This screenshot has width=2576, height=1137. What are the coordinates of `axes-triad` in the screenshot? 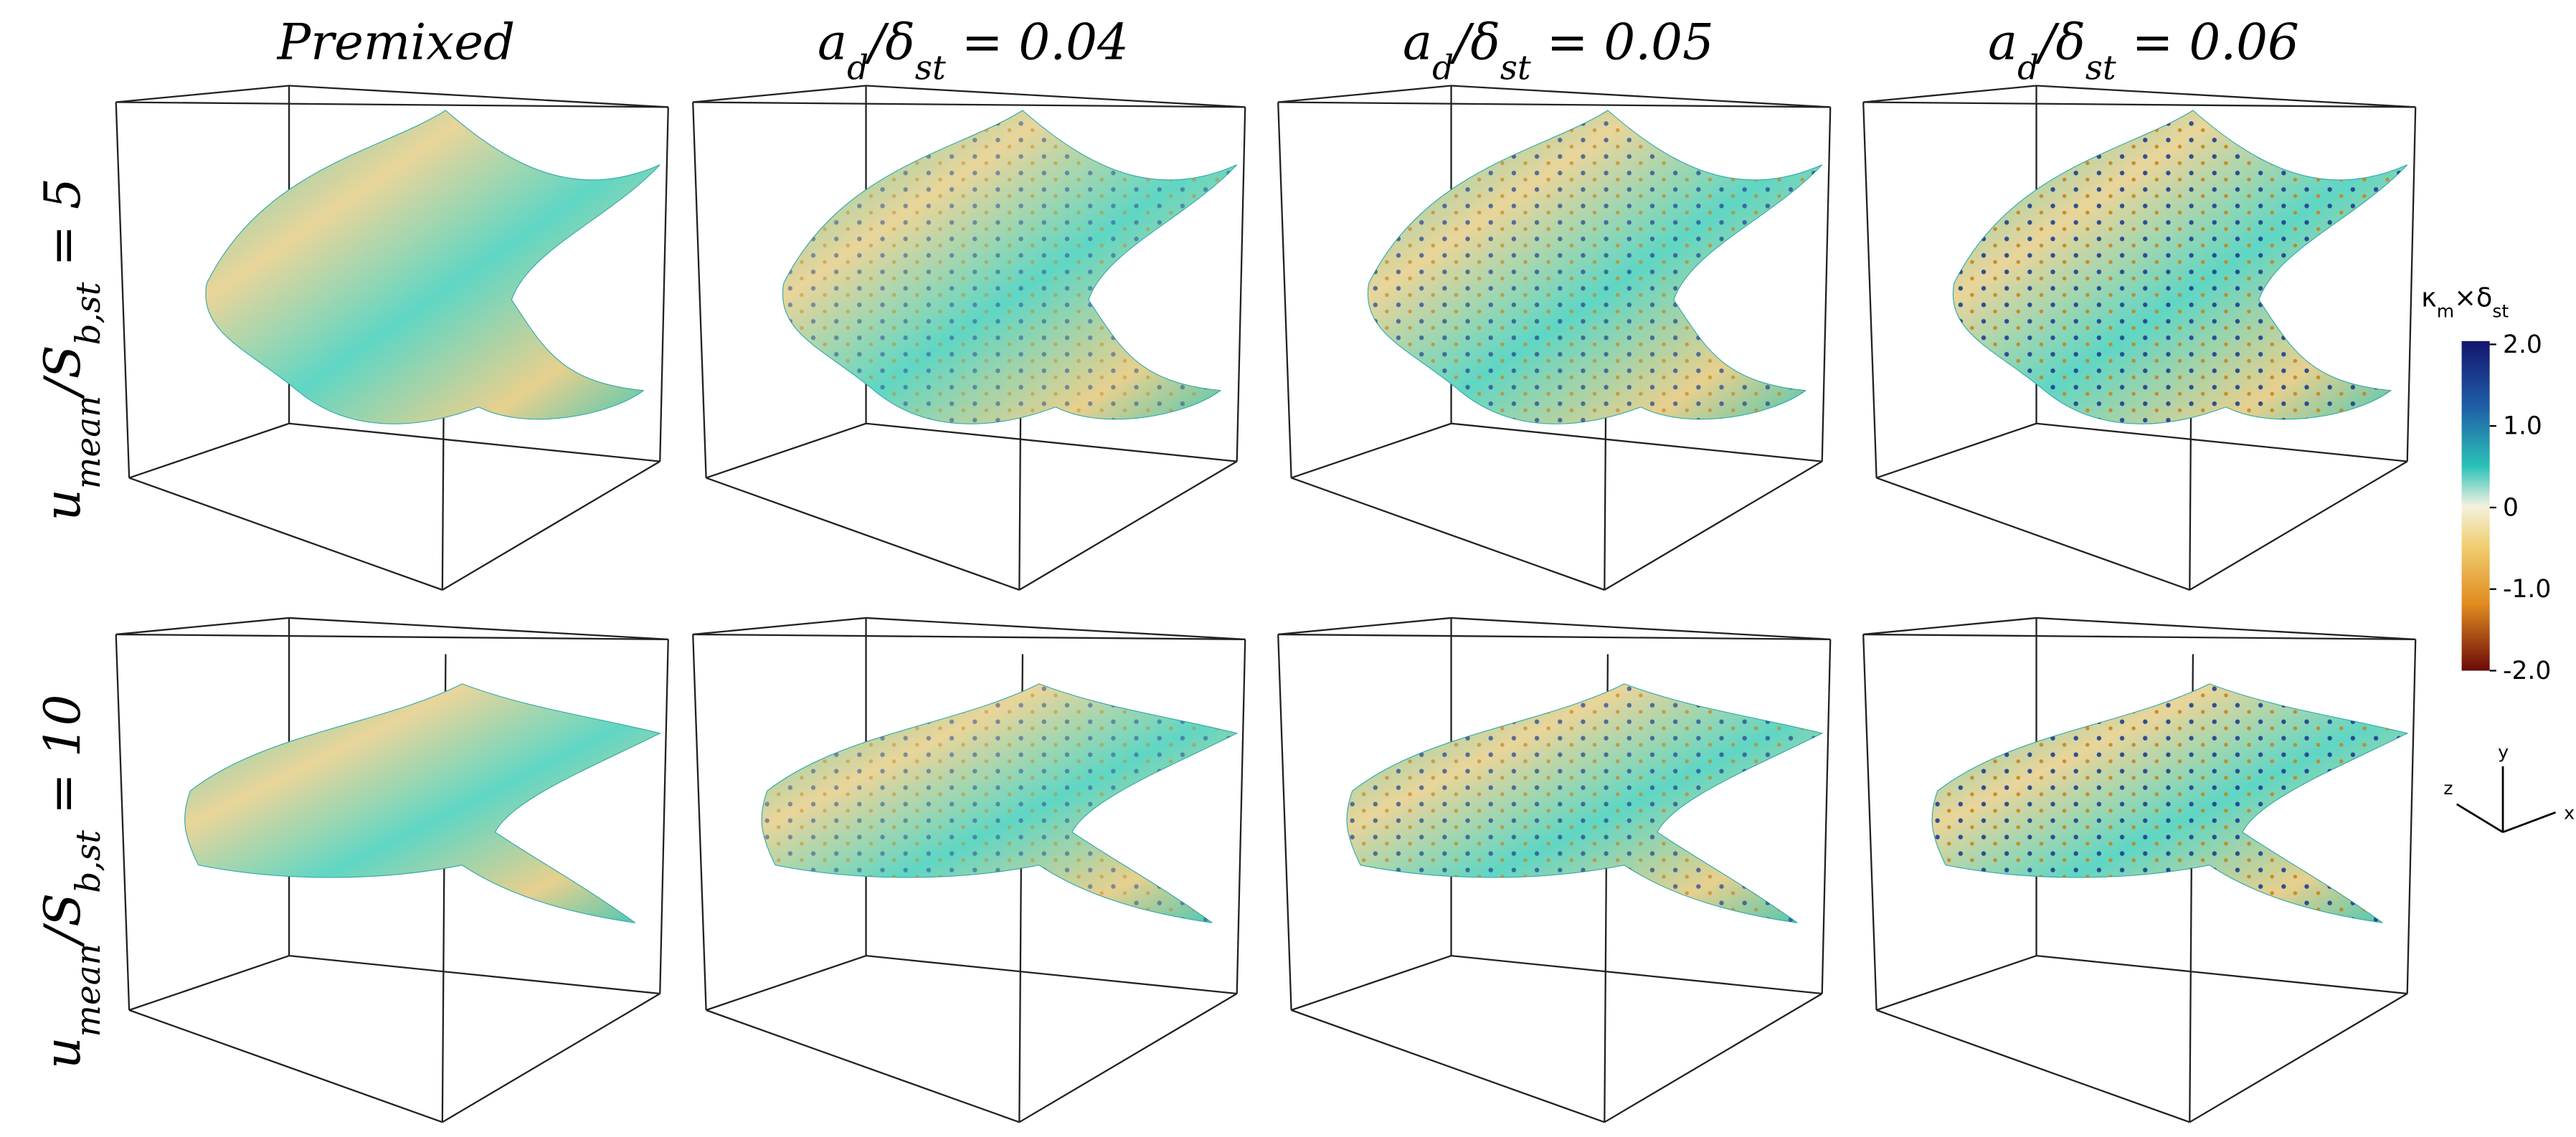 It's located at (2506, 800).